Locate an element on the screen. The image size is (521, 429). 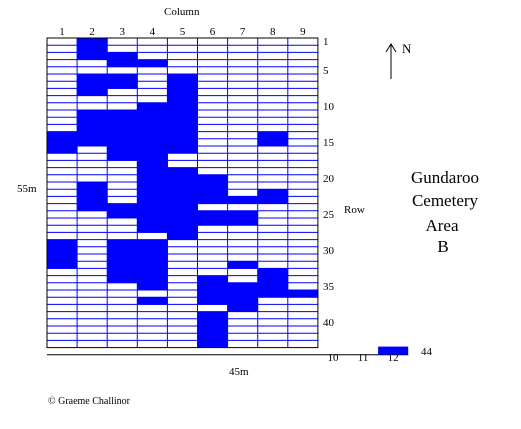
column-number: 9 is located at coordinates (303, 32).